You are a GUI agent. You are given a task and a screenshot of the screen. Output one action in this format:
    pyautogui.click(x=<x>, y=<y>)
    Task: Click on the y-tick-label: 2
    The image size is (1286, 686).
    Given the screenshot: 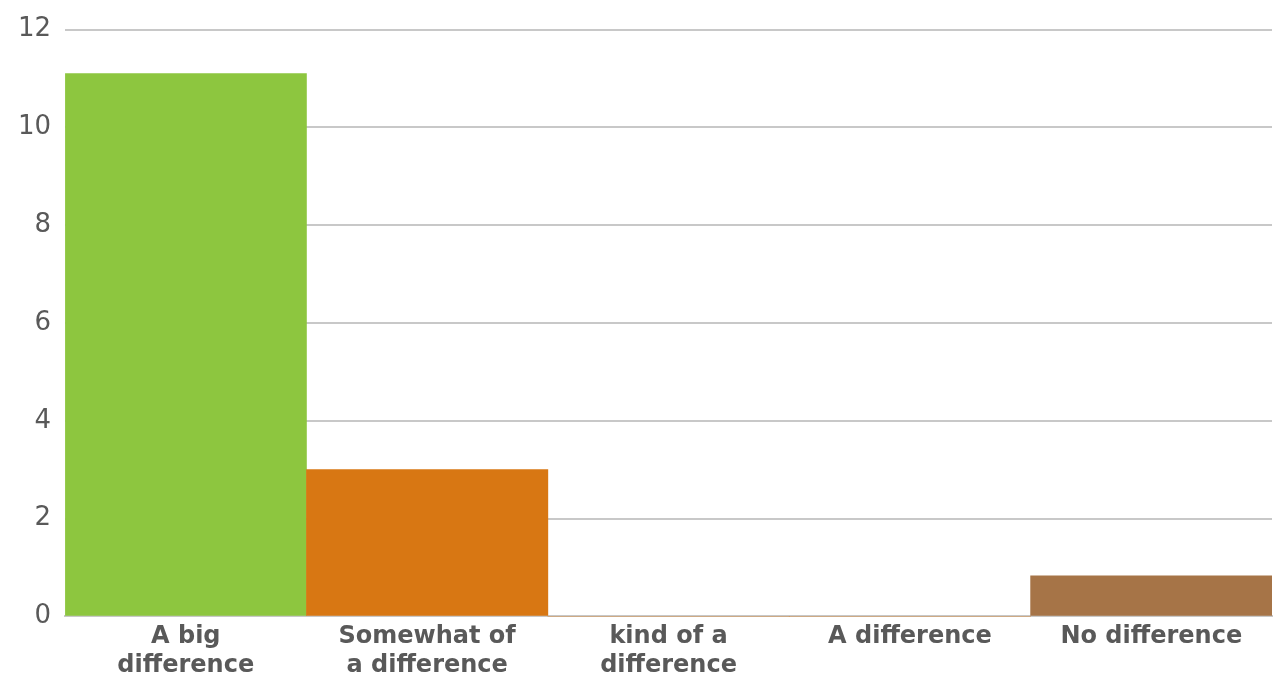 What is the action you would take?
    pyautogui.click(x=43, y=516)
    